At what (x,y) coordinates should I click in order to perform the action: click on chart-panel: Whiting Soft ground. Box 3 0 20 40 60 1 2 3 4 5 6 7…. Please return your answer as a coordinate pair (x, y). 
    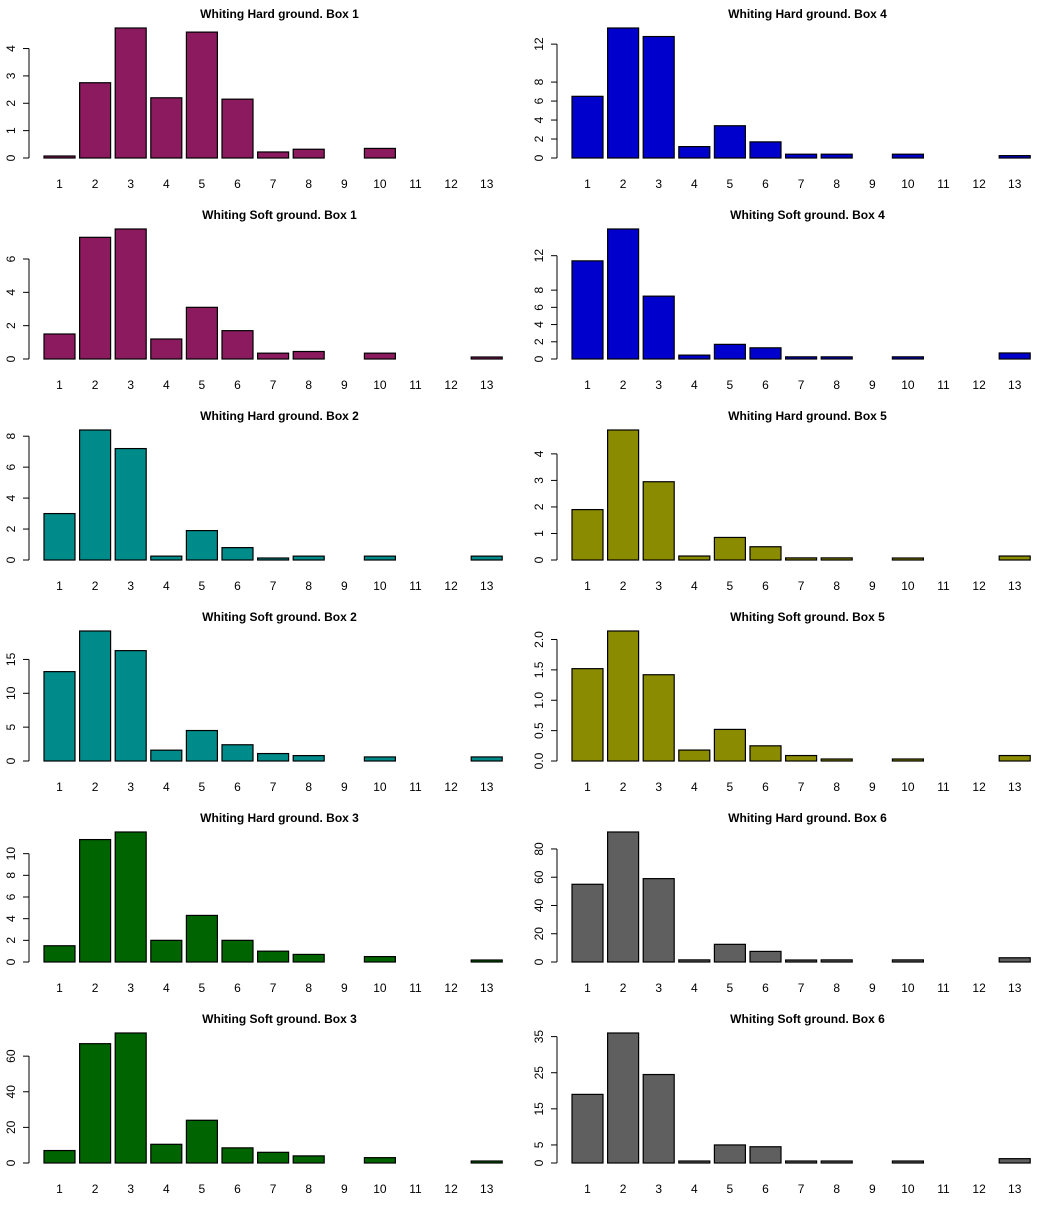
    Looking at the image, I should click on (254, 1105).